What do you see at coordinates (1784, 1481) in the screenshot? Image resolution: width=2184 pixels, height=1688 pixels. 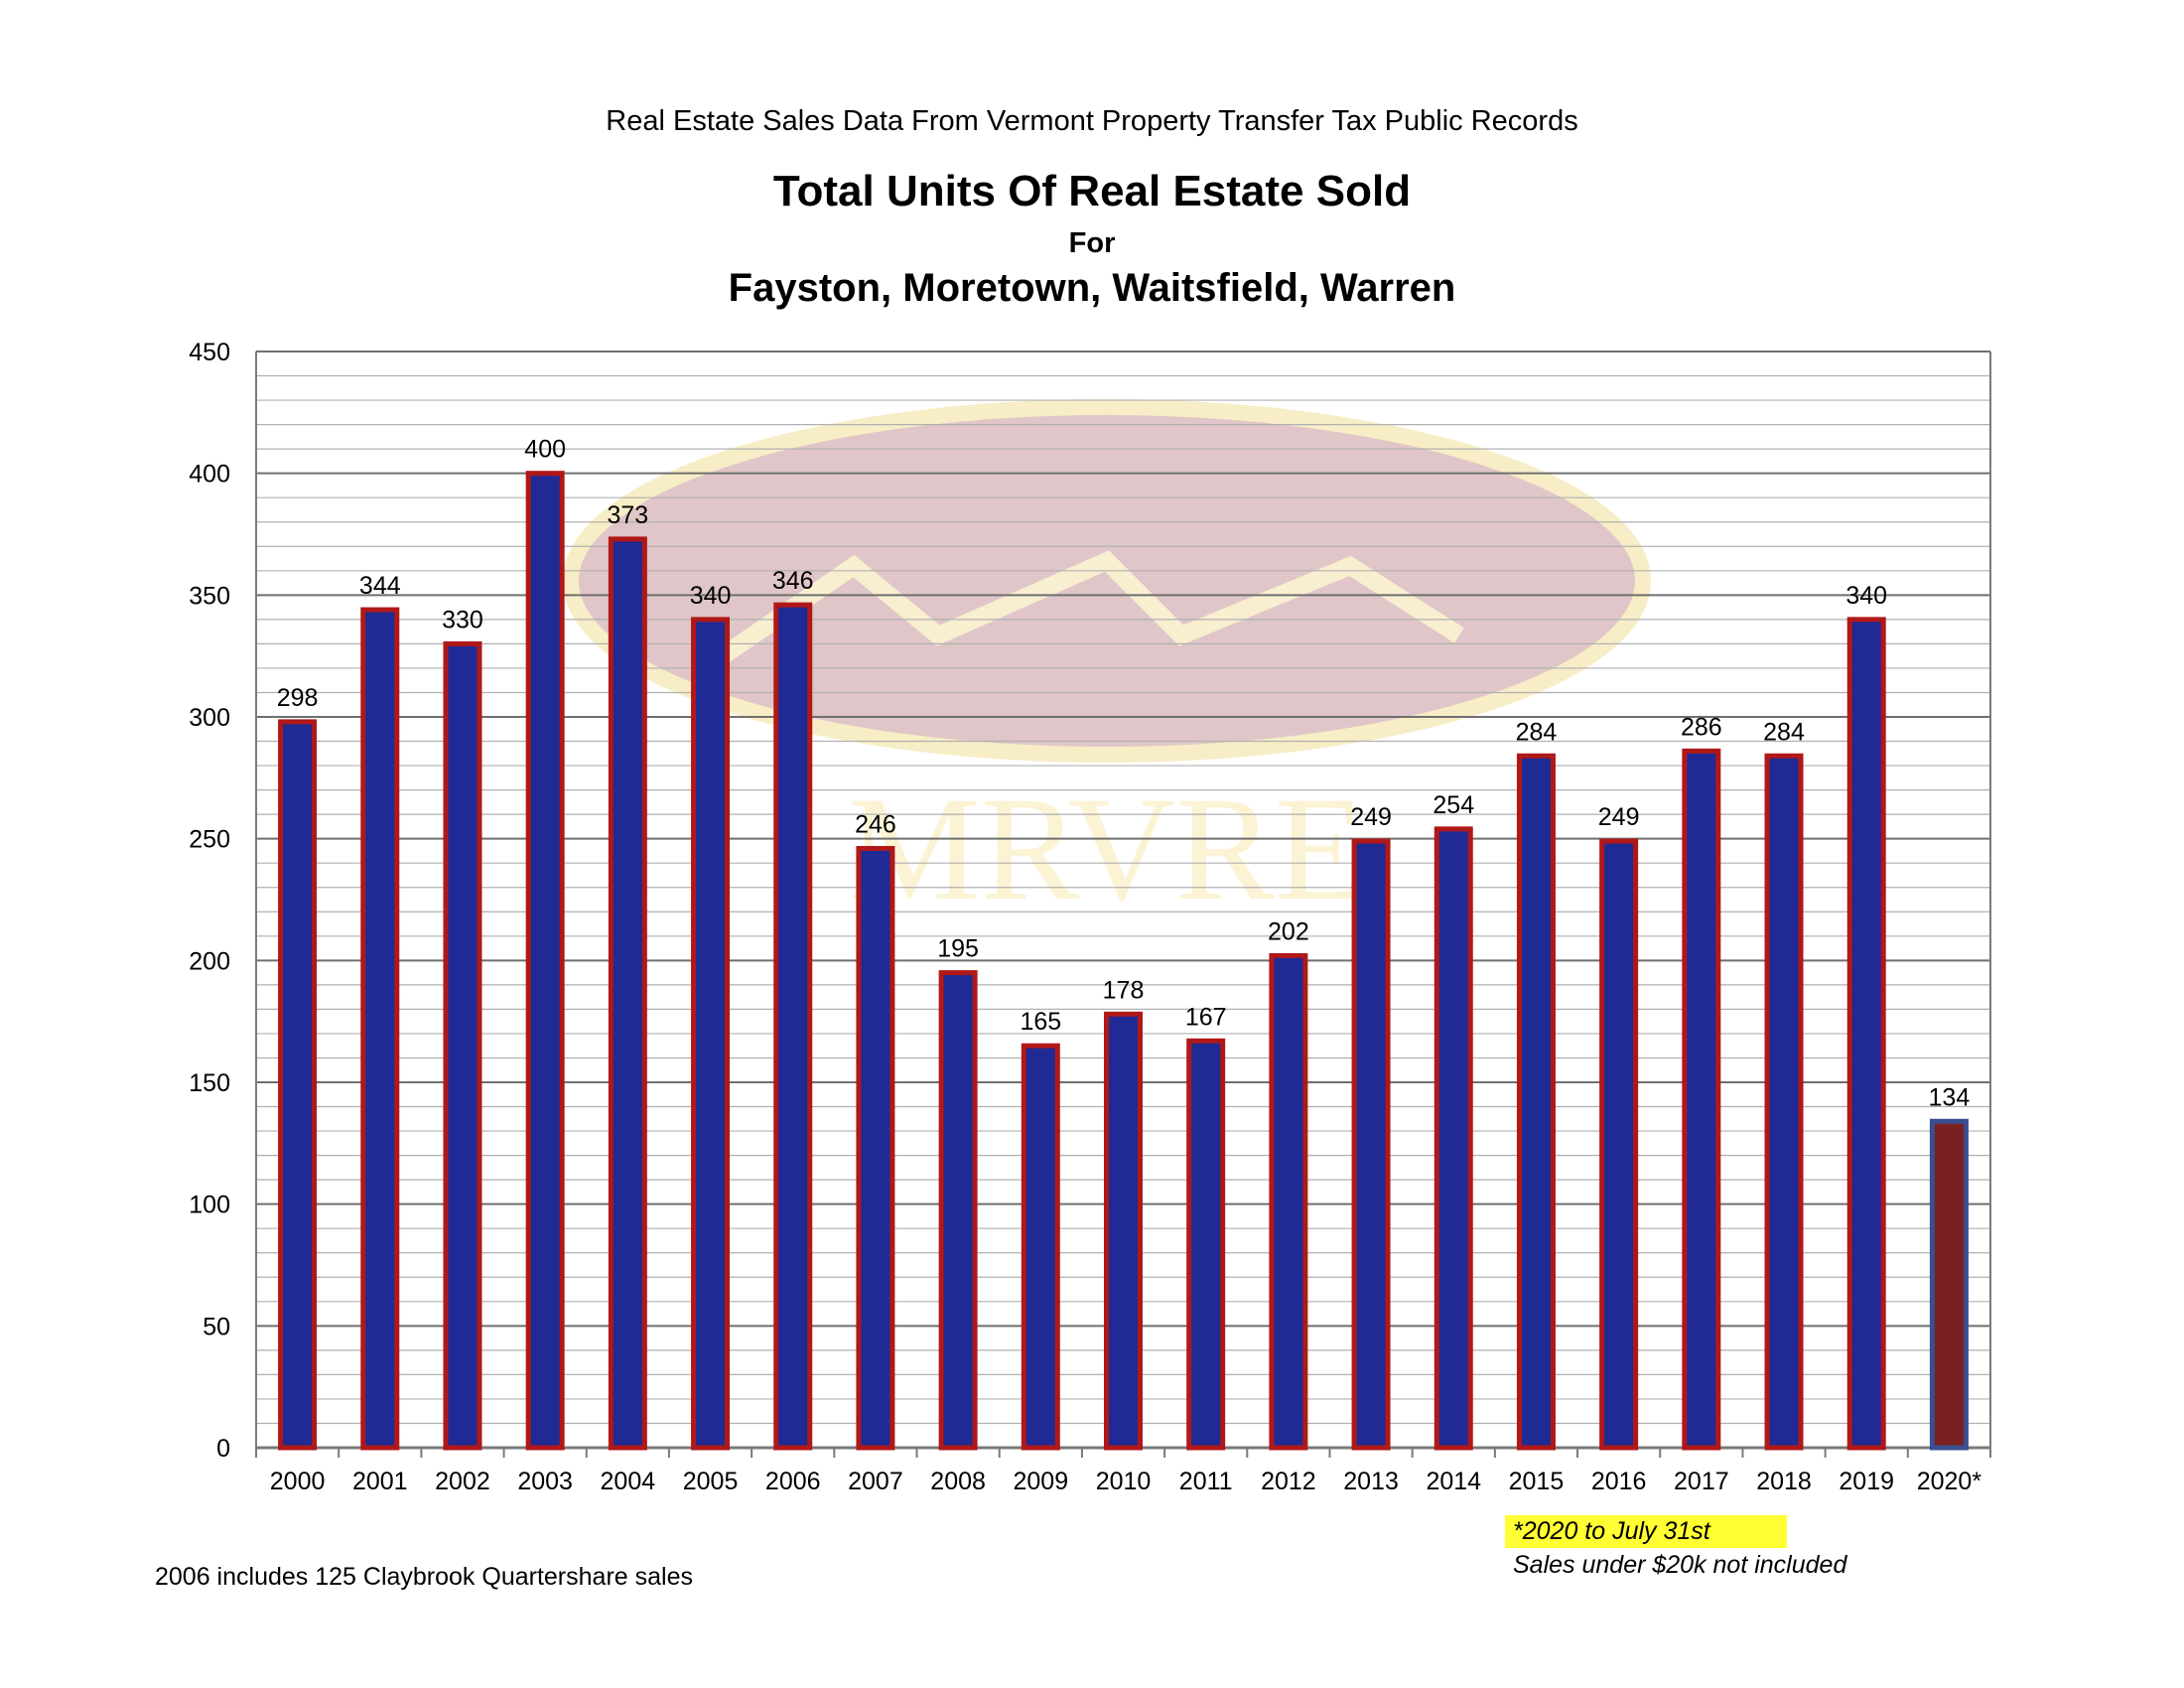 I see `x-tick-label: 2018` at bounding box center [1784, 1481].